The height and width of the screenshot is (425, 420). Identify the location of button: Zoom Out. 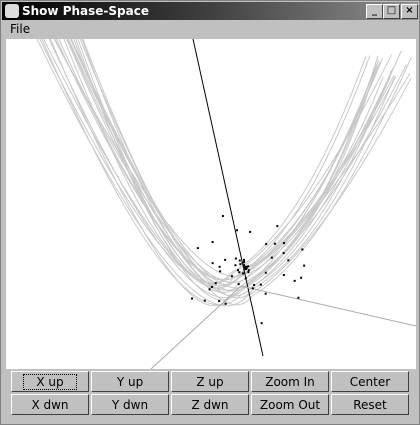
(290, 404).